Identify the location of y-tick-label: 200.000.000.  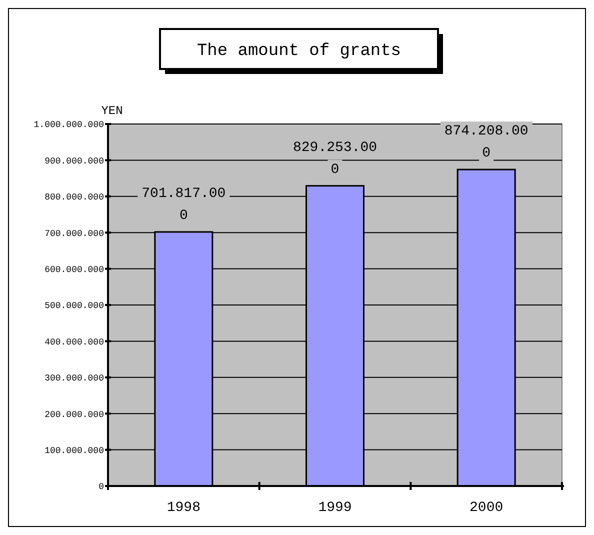
(74, 415).